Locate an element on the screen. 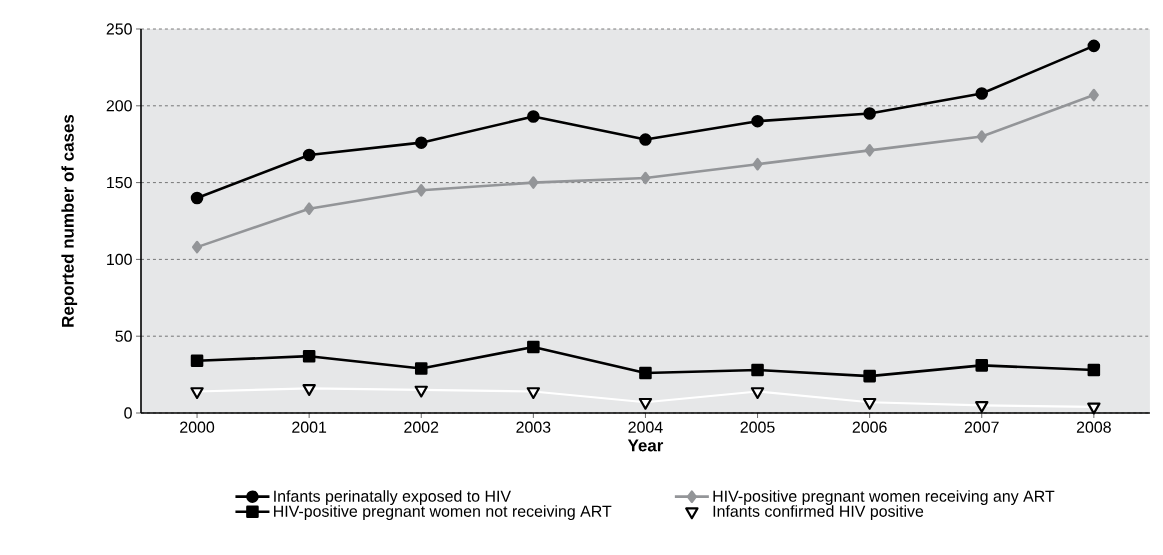  legend-label: HIV-positive pregnant women not receiving ART is located at coordinates (443, 513).